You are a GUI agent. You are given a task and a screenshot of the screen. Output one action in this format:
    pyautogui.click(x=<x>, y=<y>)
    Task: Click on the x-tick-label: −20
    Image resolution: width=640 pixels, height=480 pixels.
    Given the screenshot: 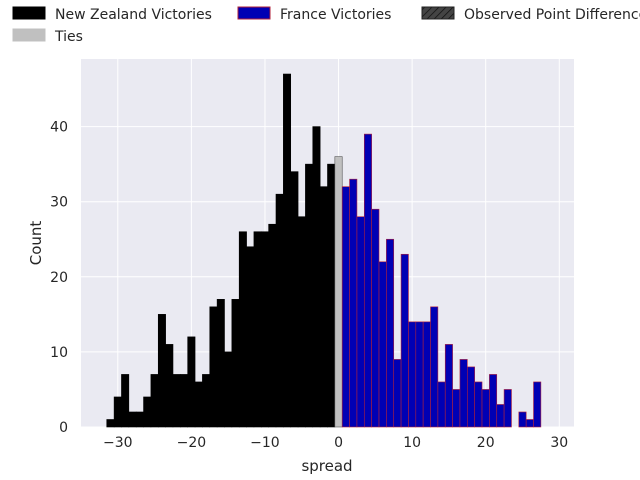 What is the action you would take?
    pyautogui.click(x=192, y=443)
    